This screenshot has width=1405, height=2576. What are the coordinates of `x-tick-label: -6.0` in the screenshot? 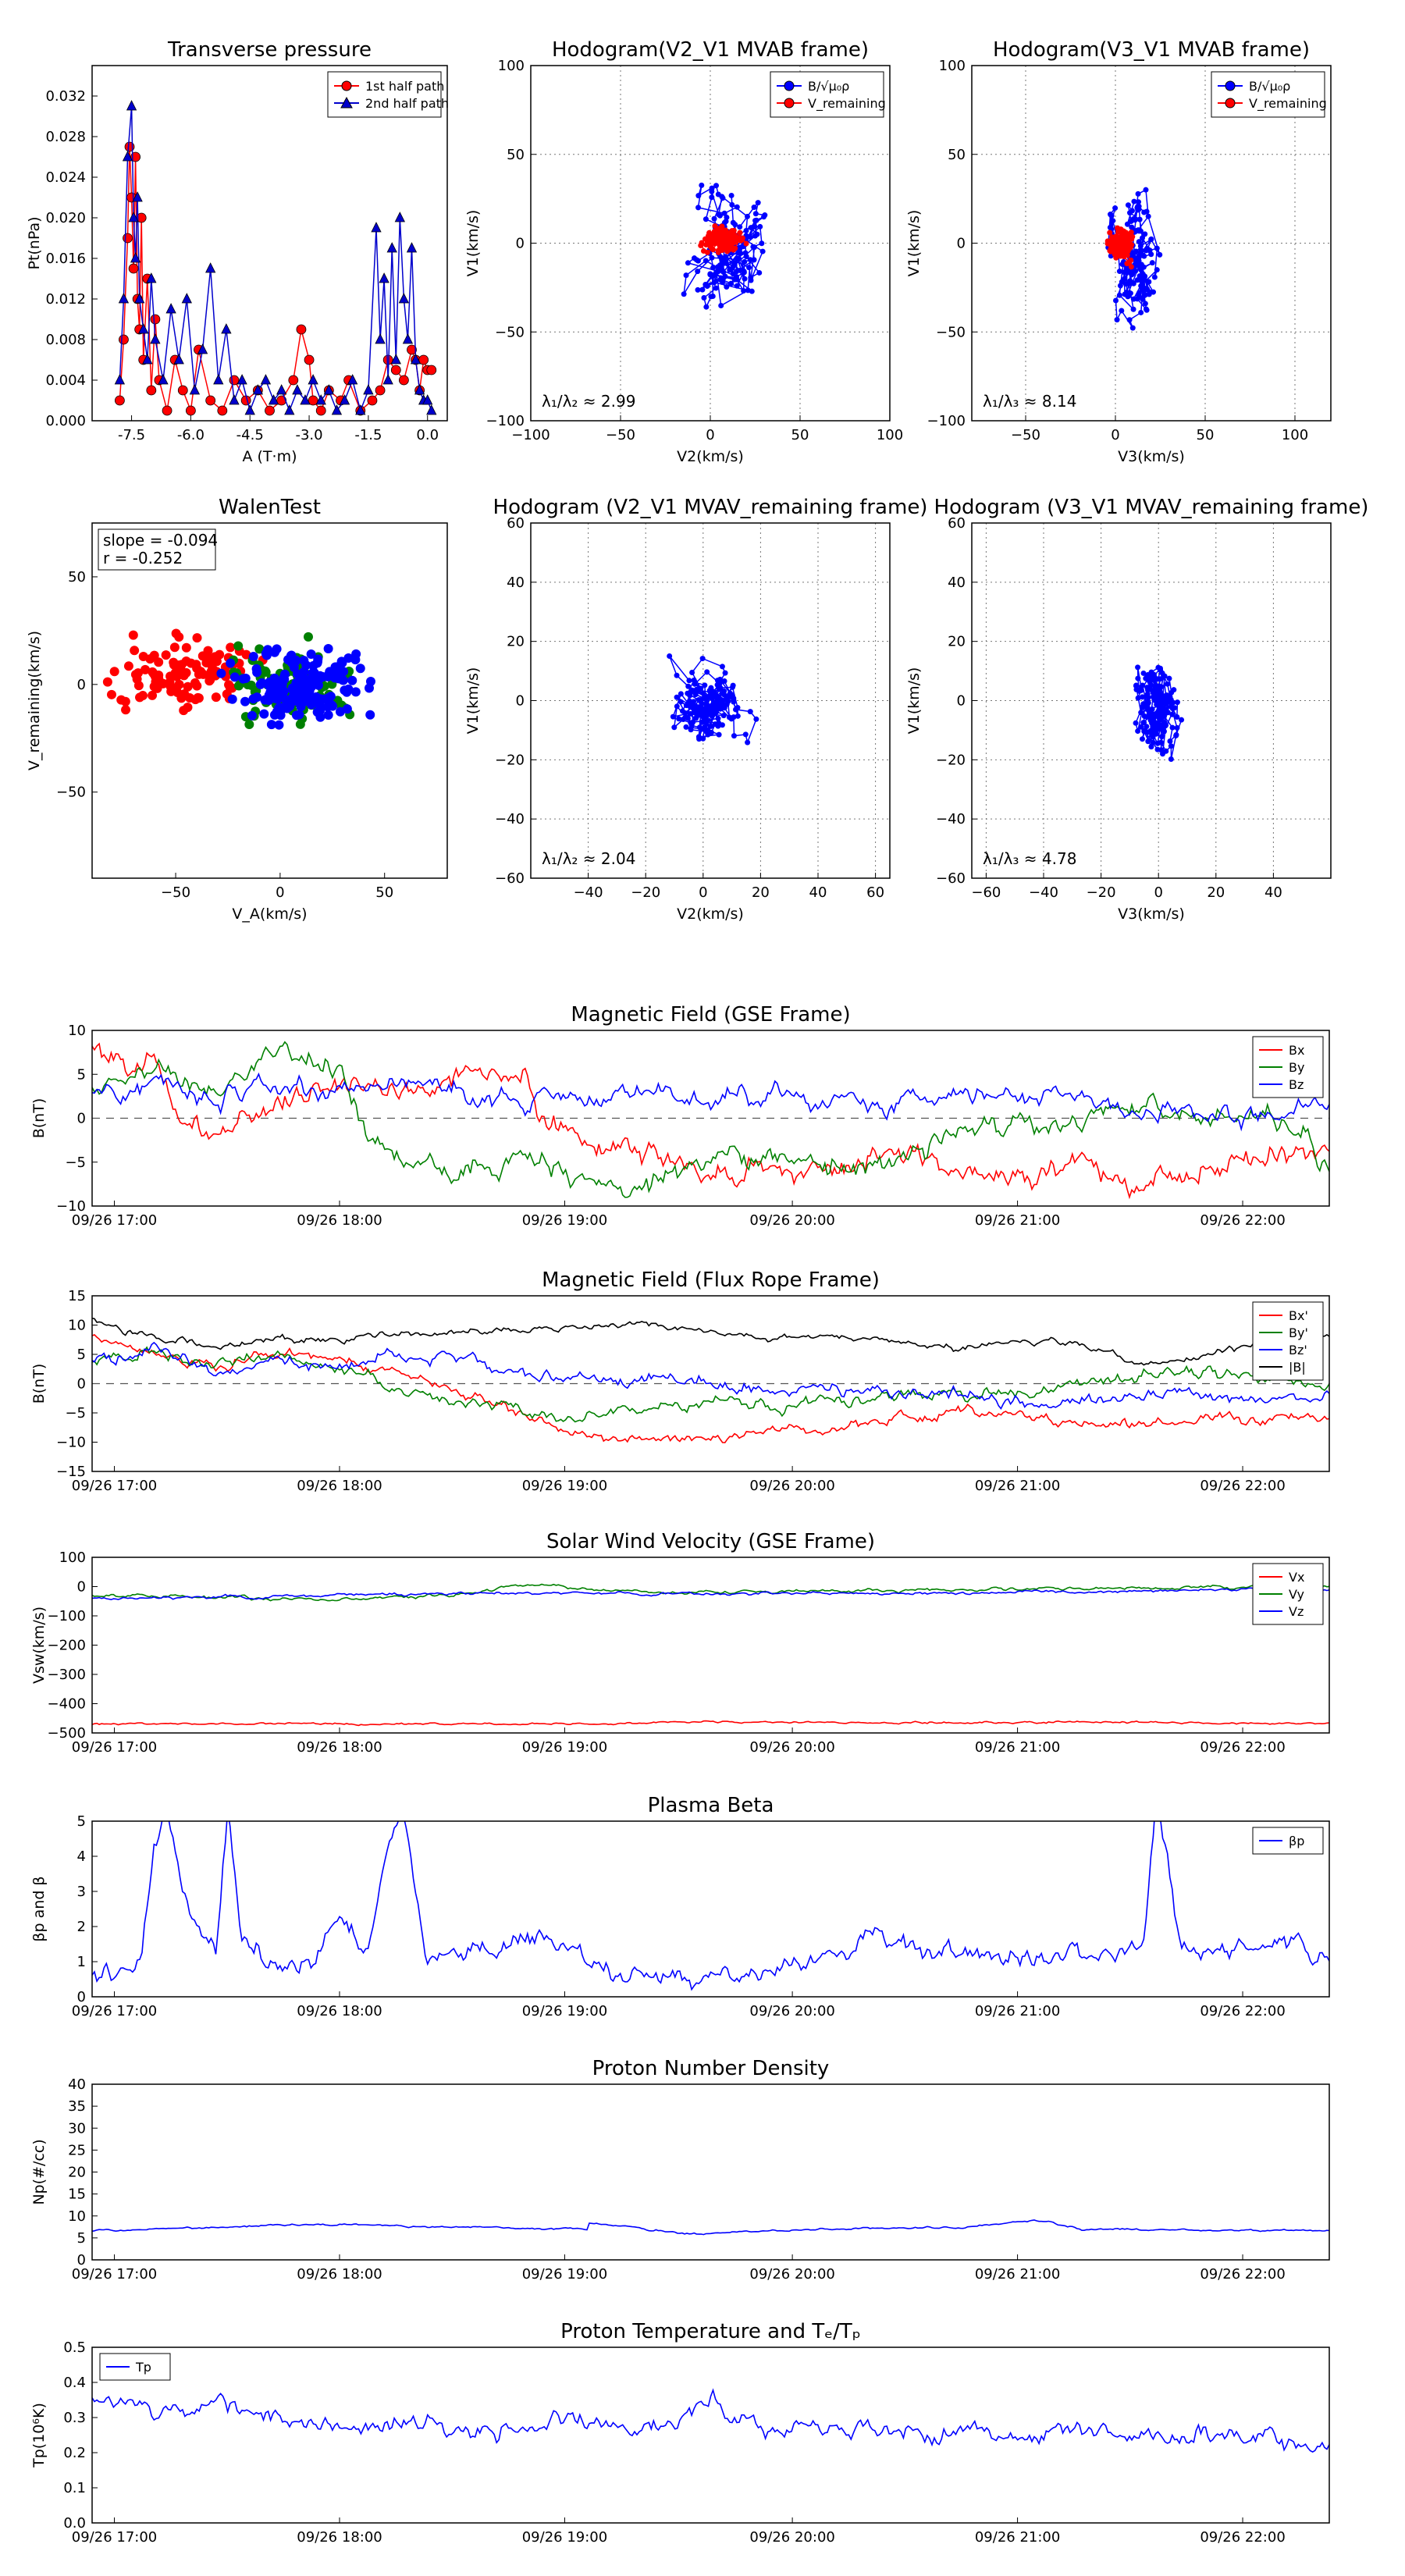 It's located at (191, 435).